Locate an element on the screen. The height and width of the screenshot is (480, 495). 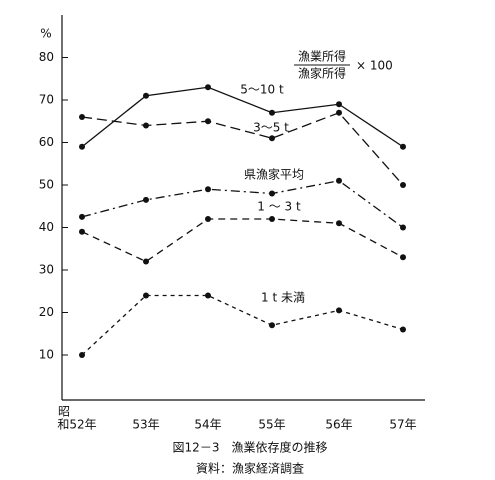
x-tick-label: 和52年 is located at coordinates (76, 425).